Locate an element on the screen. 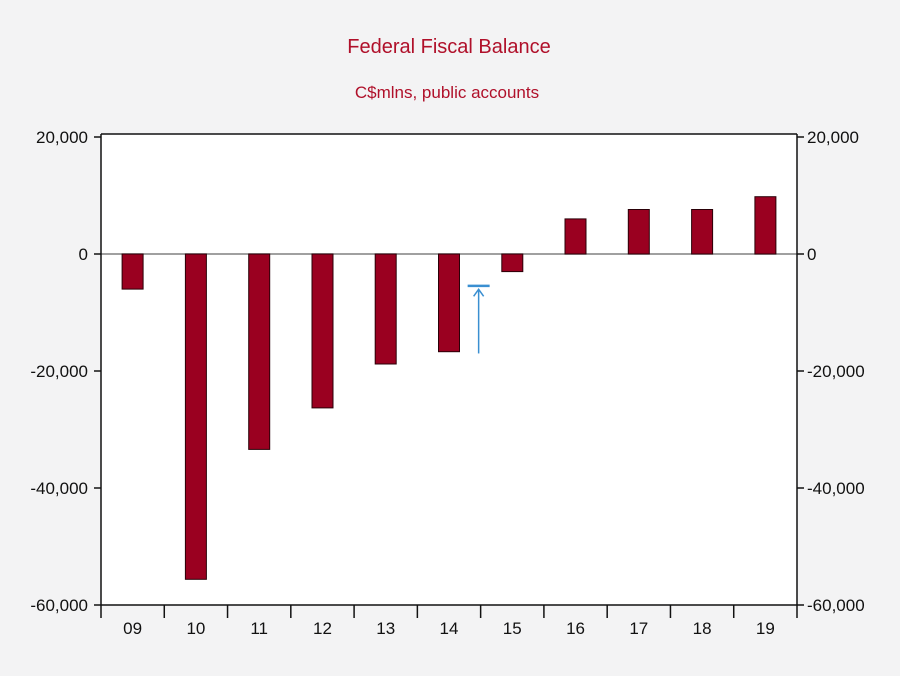 The height and width of the screenshot is (676, 900). x-tick-label-10: 10 is located at coordinates (195, 628).